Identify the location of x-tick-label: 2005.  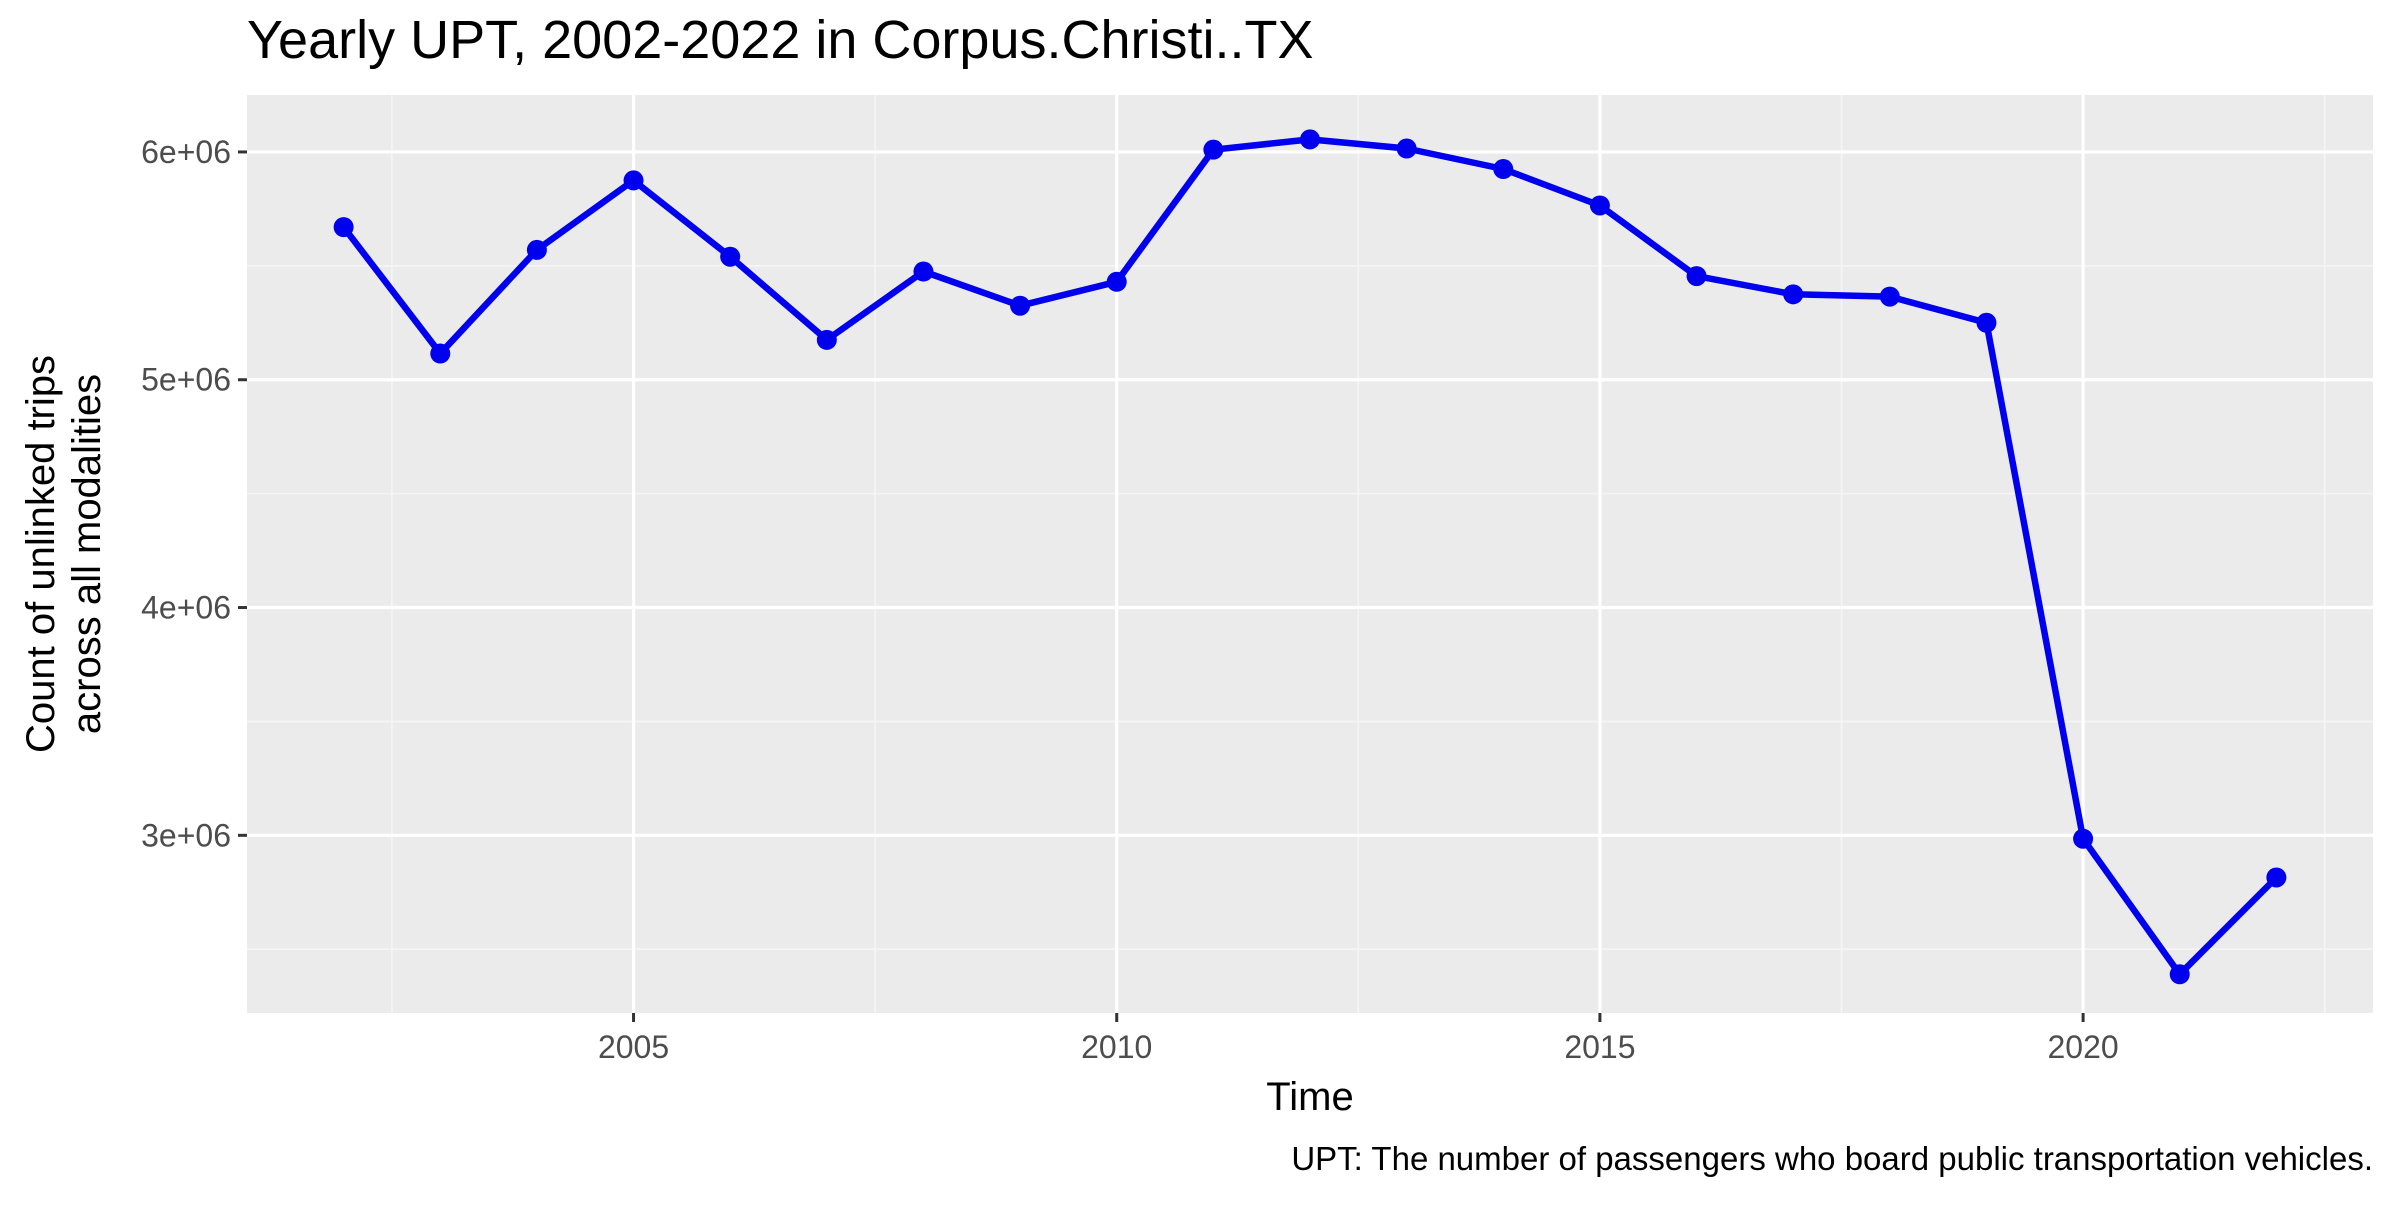
(633, 1047).